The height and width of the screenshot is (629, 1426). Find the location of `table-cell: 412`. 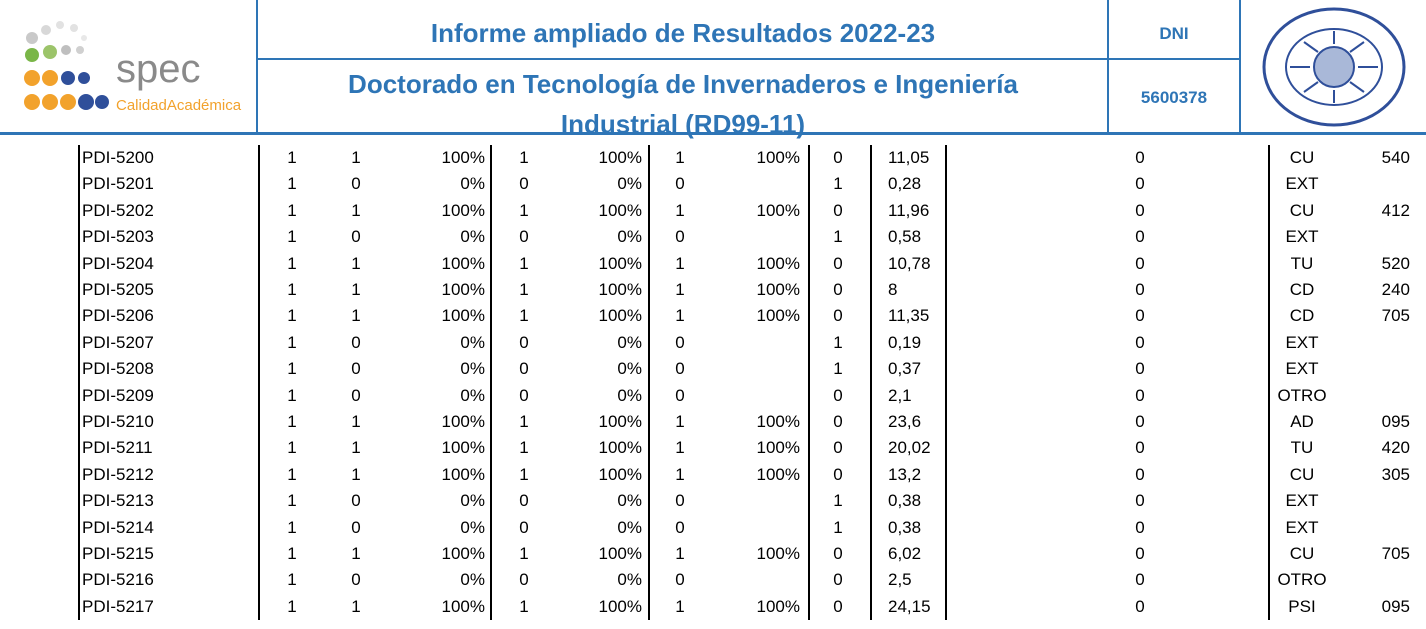

table-cell: 412 is located at coordinates (1395, 210).